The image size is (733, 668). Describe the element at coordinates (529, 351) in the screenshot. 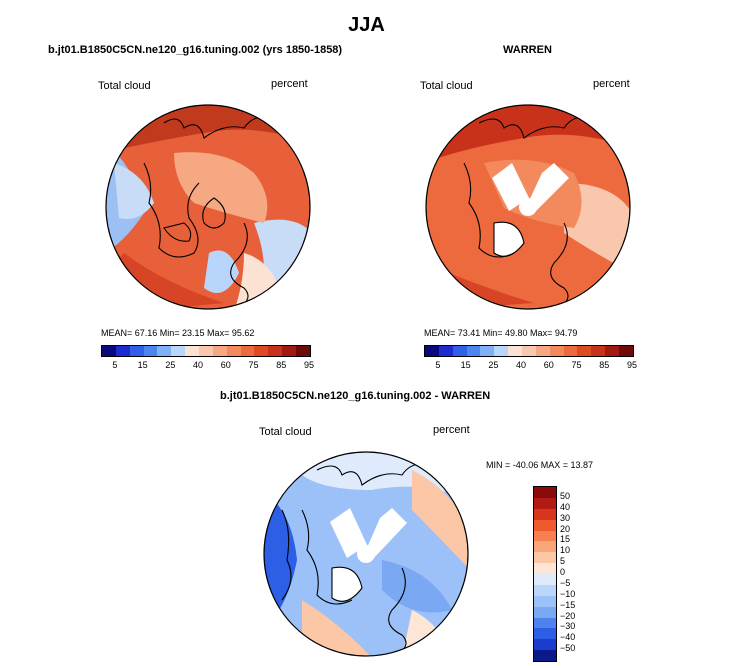

I see `panel2-colorbar` at that location.